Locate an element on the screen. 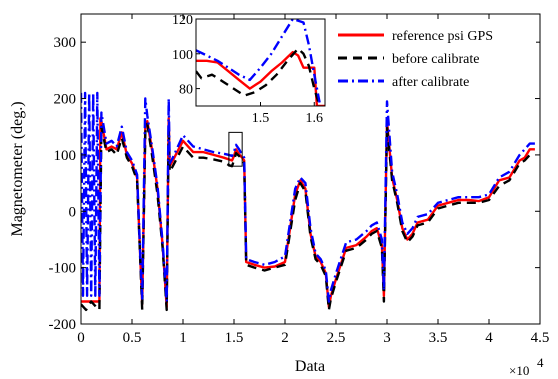  inset-y-tick-label: 100 is located at coordinates (182, 55).